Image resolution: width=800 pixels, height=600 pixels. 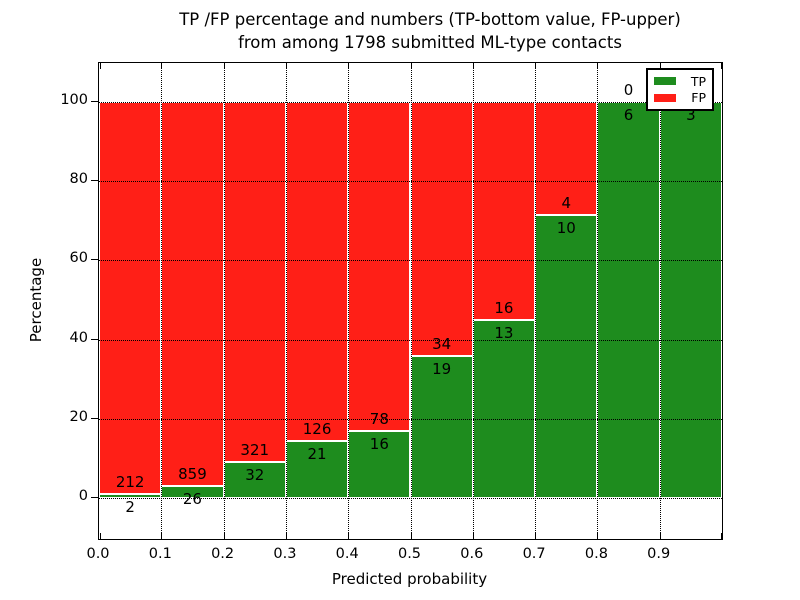 I want to click on tp-color-swatch, so click(x=665, y=81).